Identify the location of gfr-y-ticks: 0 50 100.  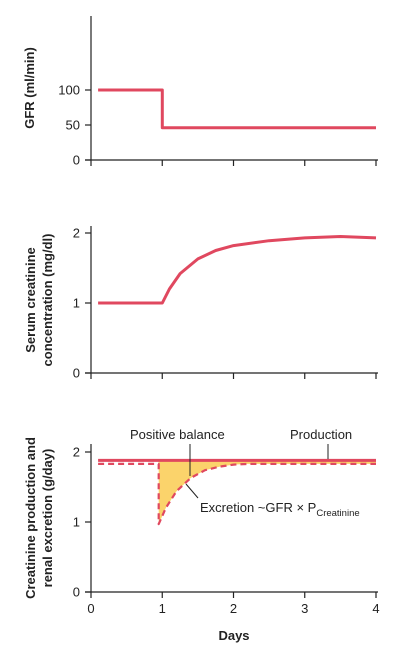
(74, 125).